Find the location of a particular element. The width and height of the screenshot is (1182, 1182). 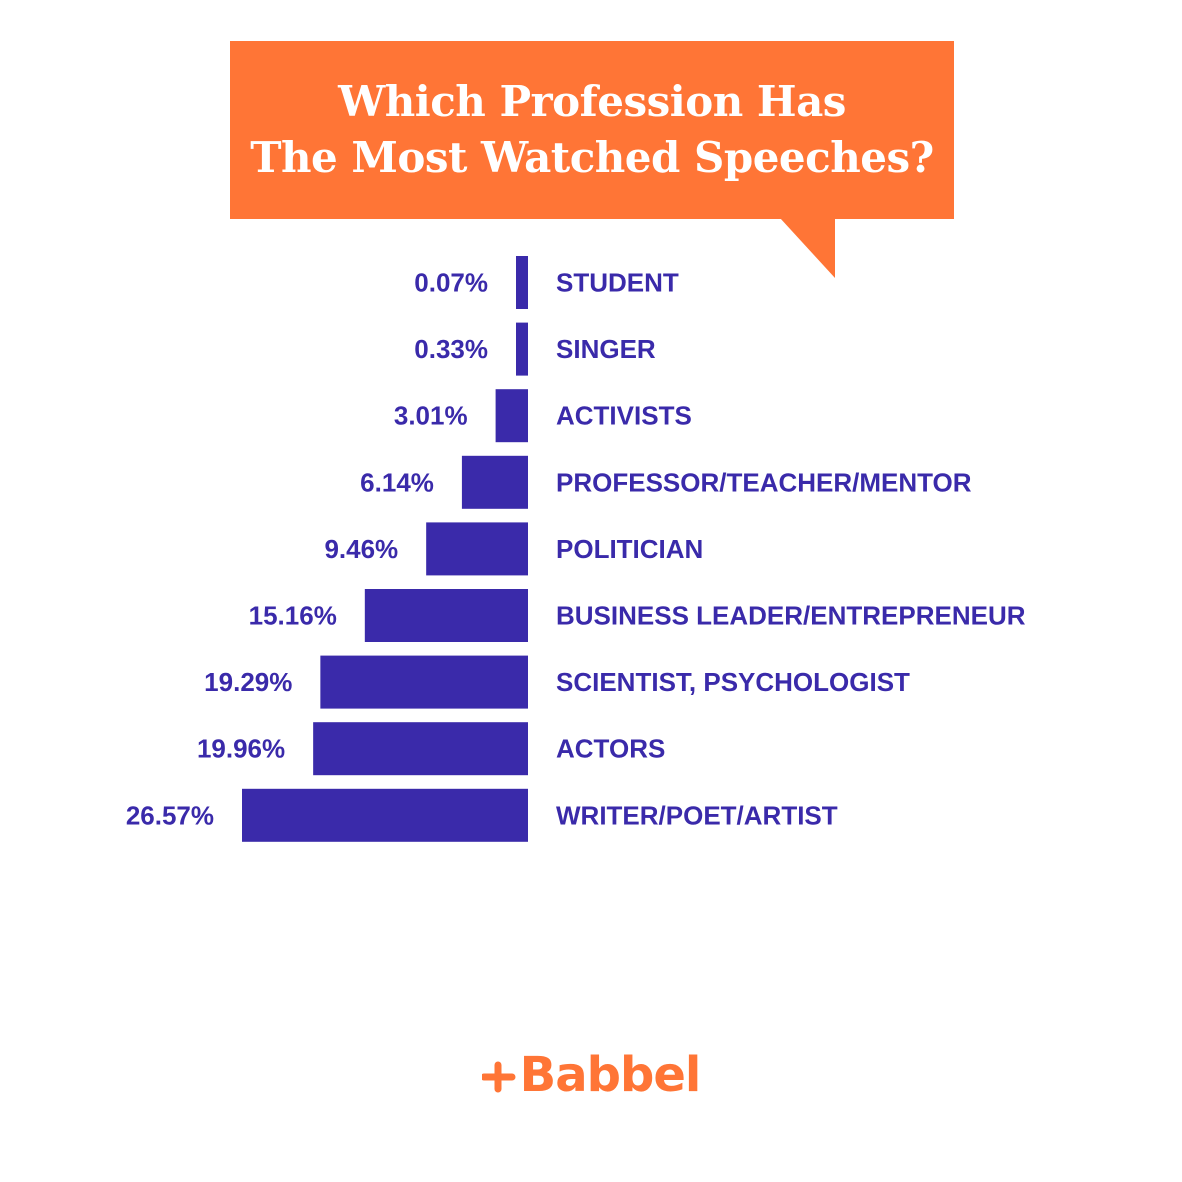

plus-arrow-icon is located at coordinates (498, 1077).